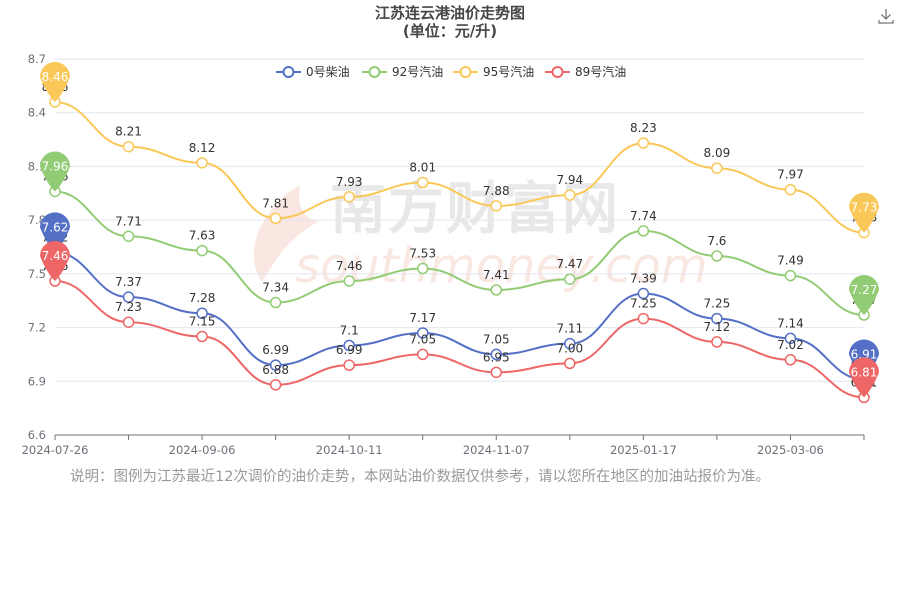 This screenshot has width=900, height=600. Describe the element at coordinates (128, 307) in the screenshot. I see `data-label: 7.23` at that location.